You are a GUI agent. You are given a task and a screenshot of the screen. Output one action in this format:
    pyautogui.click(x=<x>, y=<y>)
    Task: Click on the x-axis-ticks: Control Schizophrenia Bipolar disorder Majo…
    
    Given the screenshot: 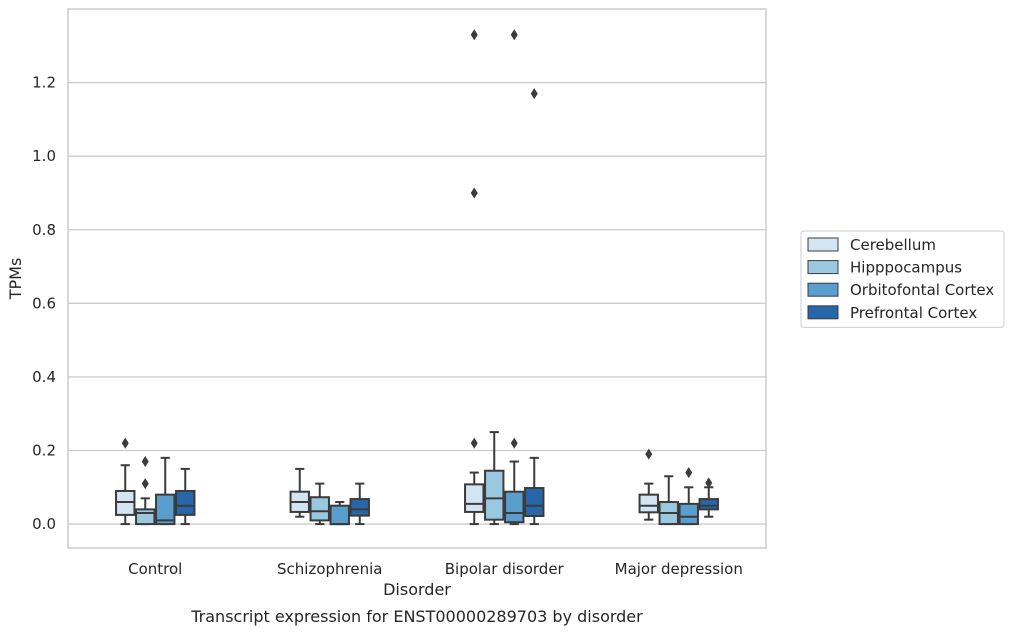 What is the action you would take?
    pyautogui.click(x=435, y=569)
    